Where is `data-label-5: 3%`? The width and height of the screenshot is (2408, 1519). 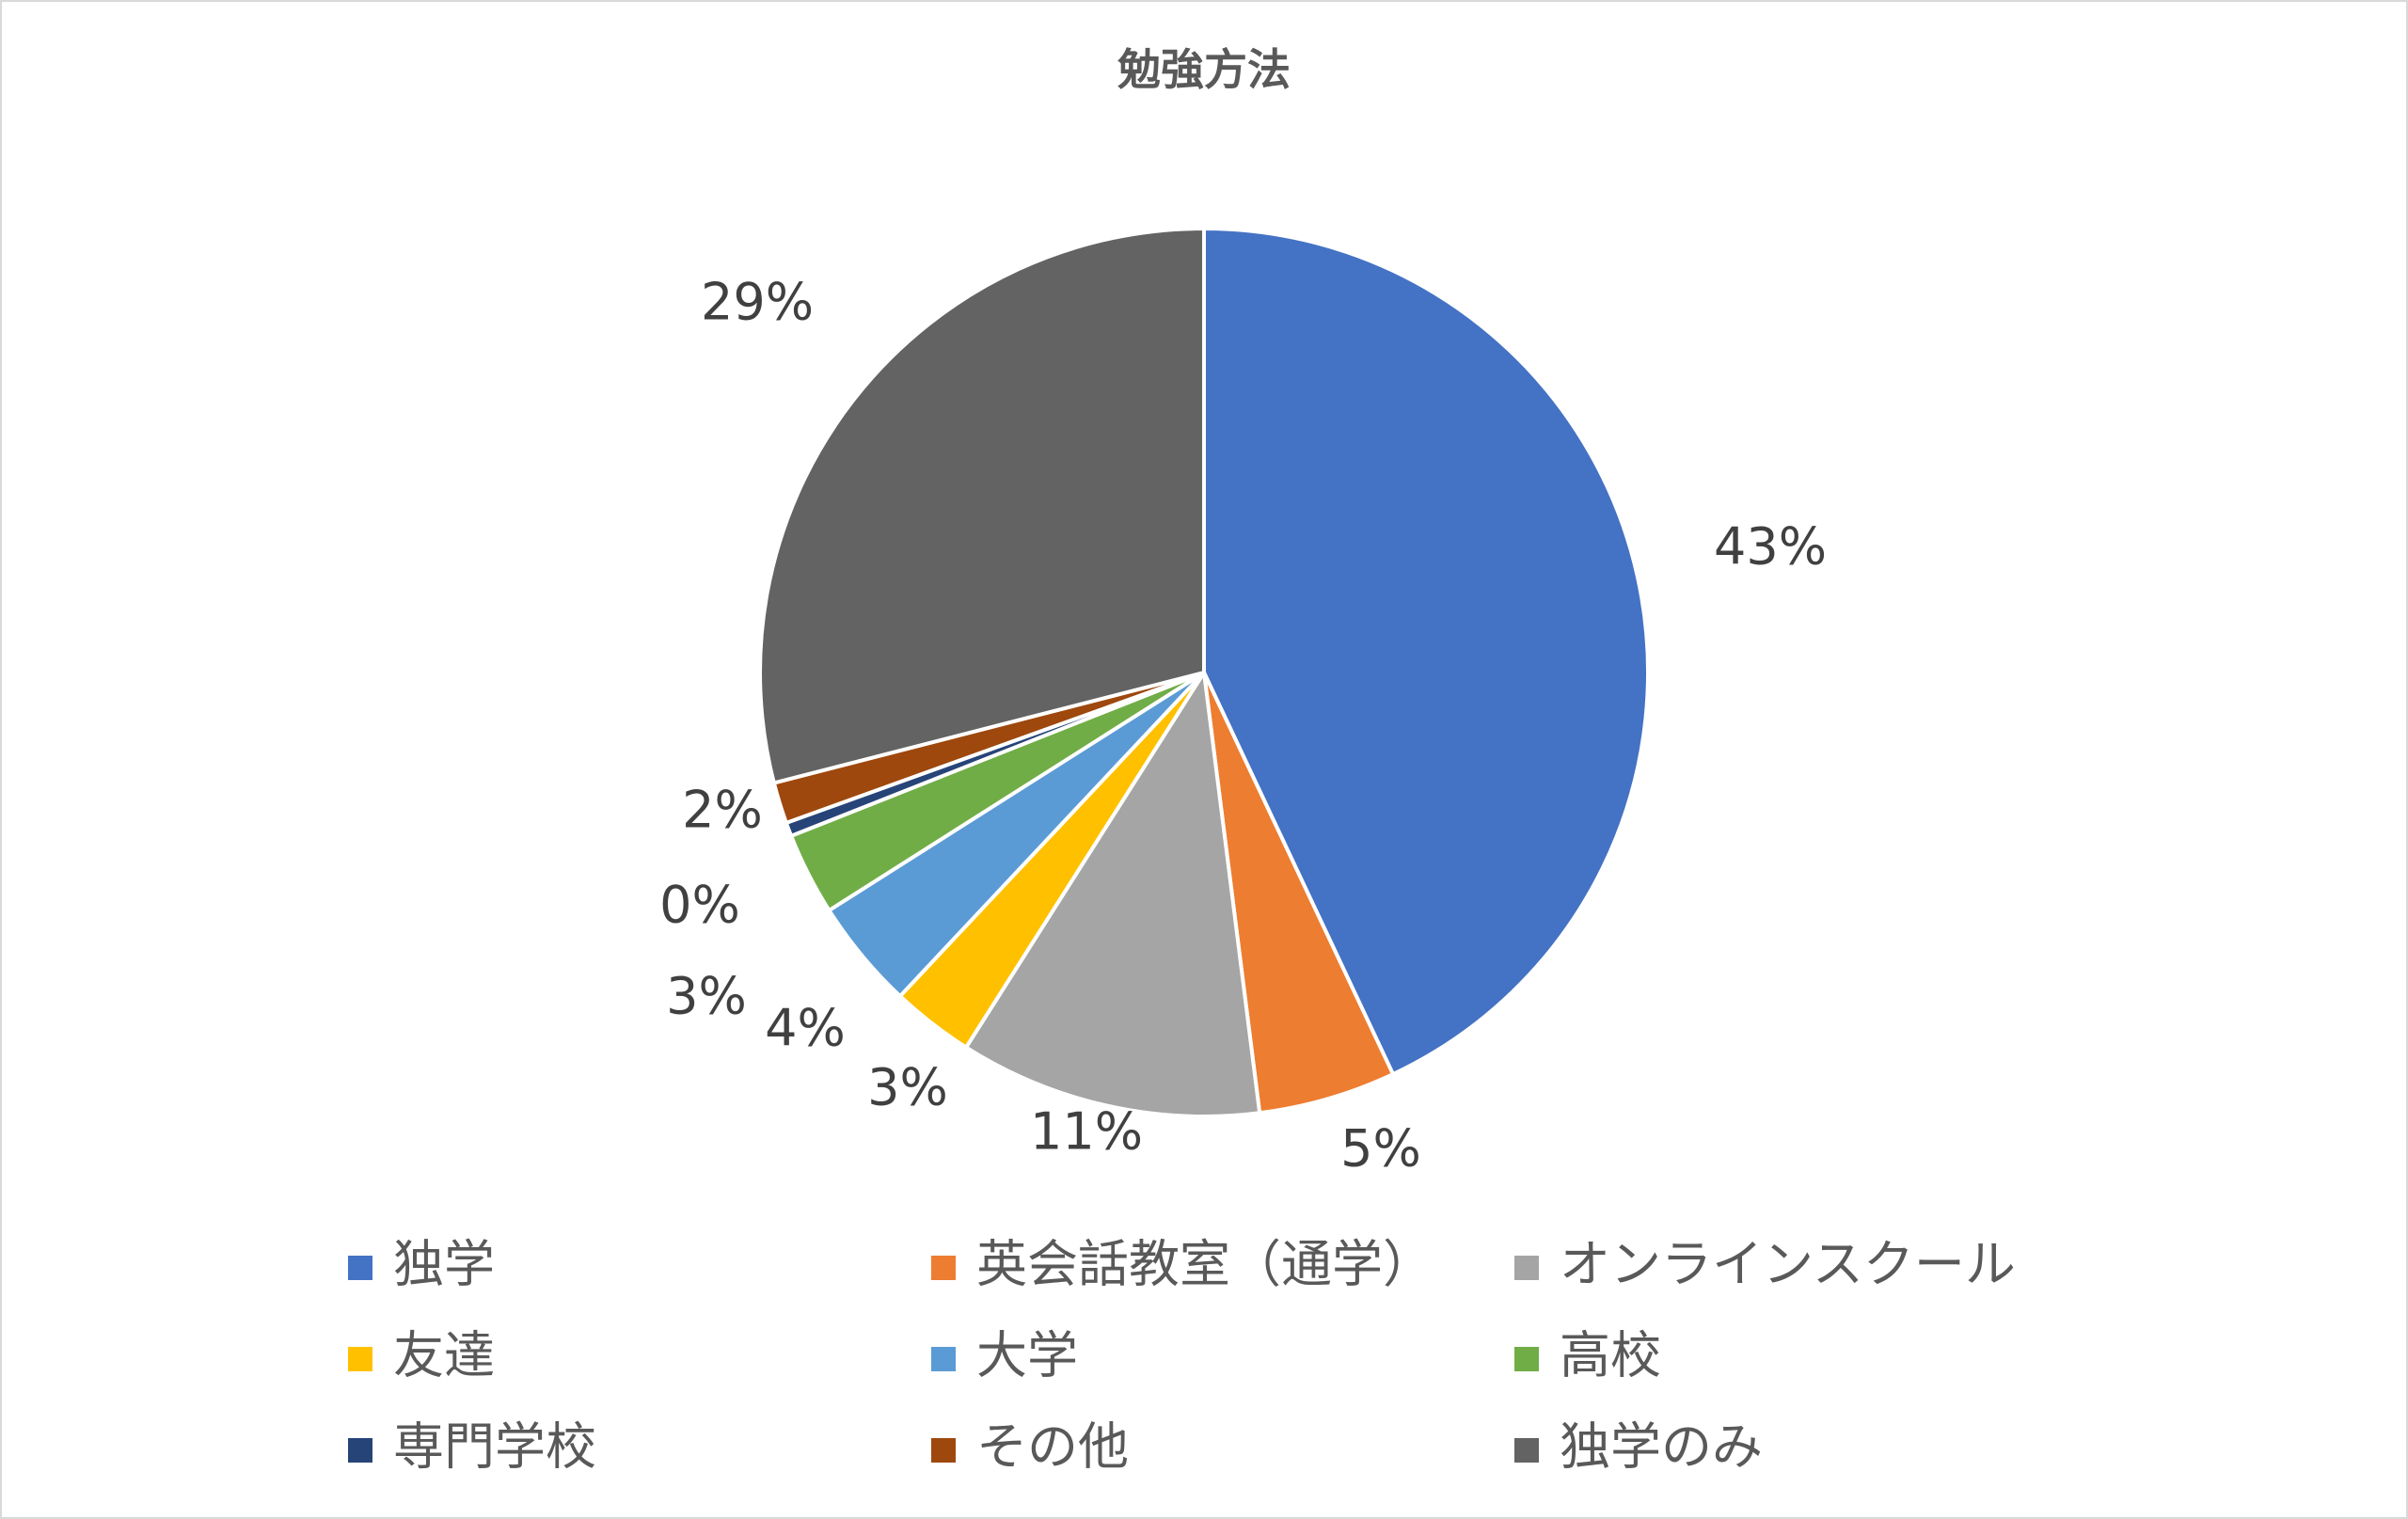
data-label-5: 3% is located at coordinates (707, 996).